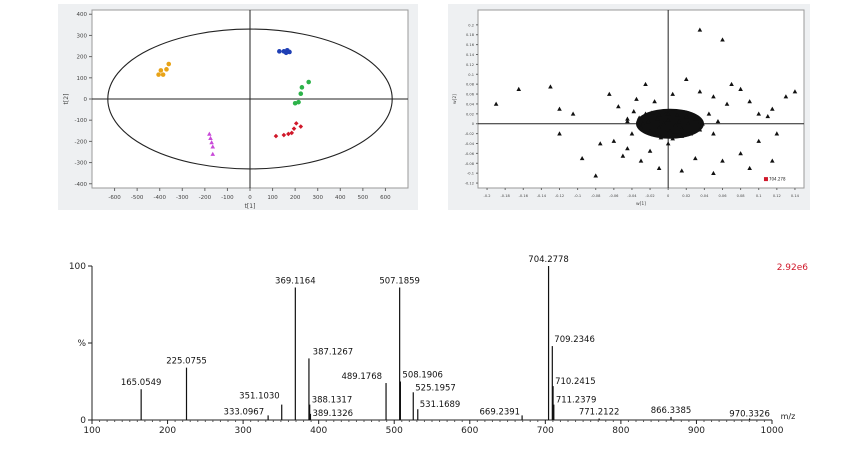 This screenshot has width=865, height=453. What do you see at coordinates (795, 196) in the screenshot?
I see `loading-x-tick-label: 0.14` at bounding box center [795, 196].